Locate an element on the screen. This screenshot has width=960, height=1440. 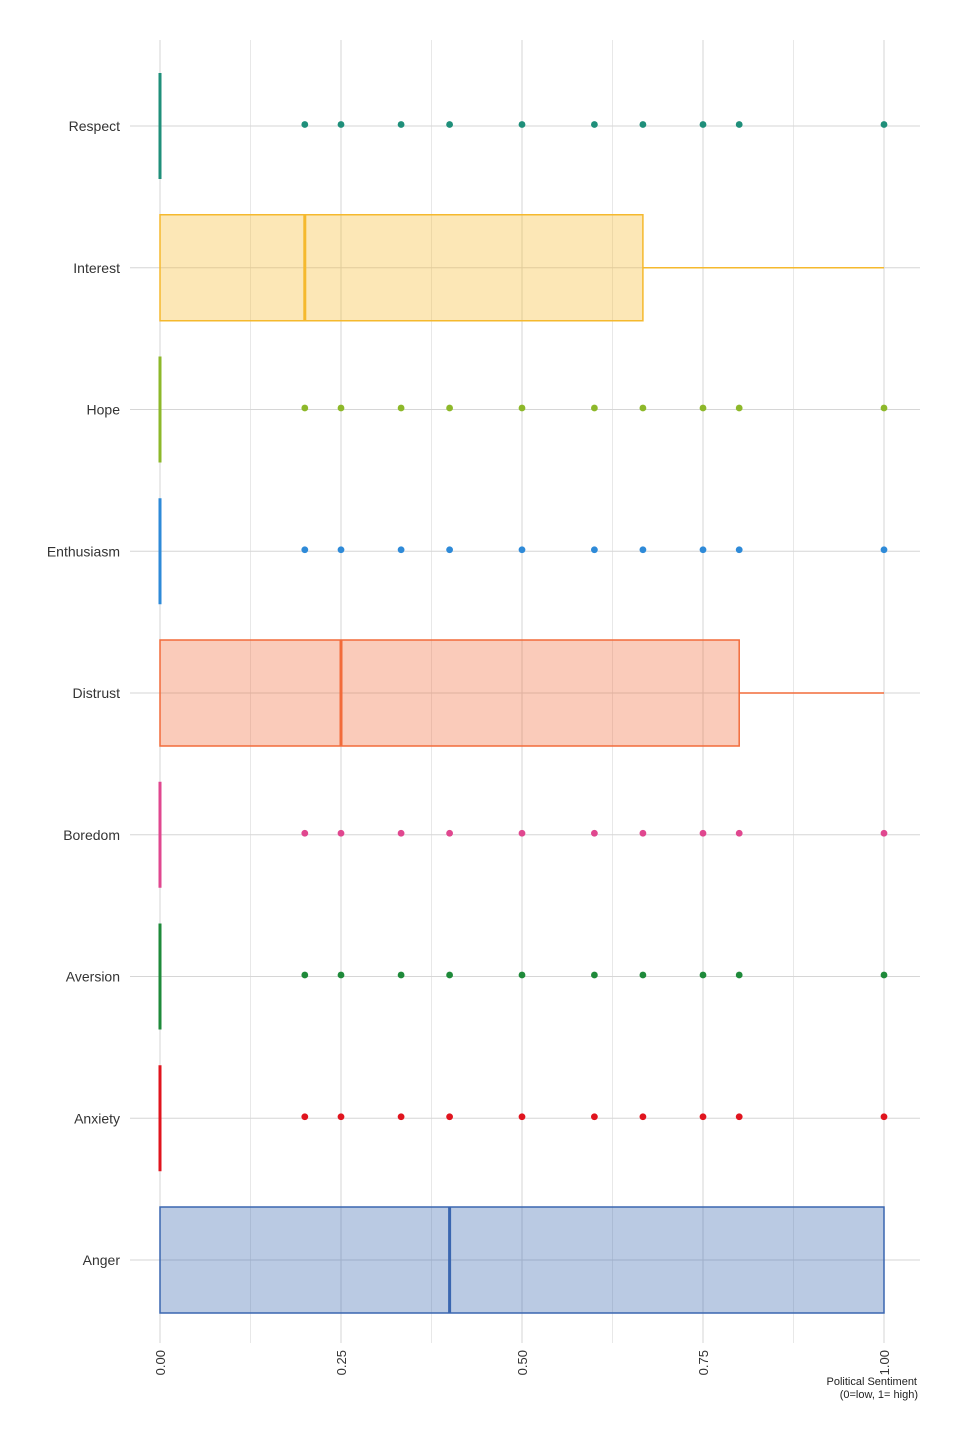
series-hope is located at coordinates (523, 409).